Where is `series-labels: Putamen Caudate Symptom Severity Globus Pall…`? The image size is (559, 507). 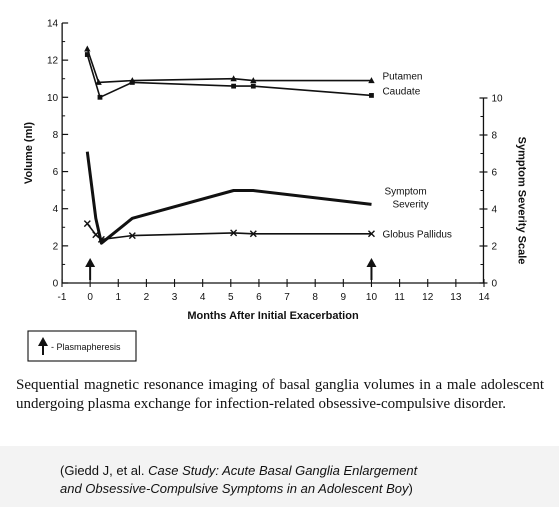 series-labels: Putamen Caudate Symptom Severity Globus Pall… is located at coordinates (416, 156).